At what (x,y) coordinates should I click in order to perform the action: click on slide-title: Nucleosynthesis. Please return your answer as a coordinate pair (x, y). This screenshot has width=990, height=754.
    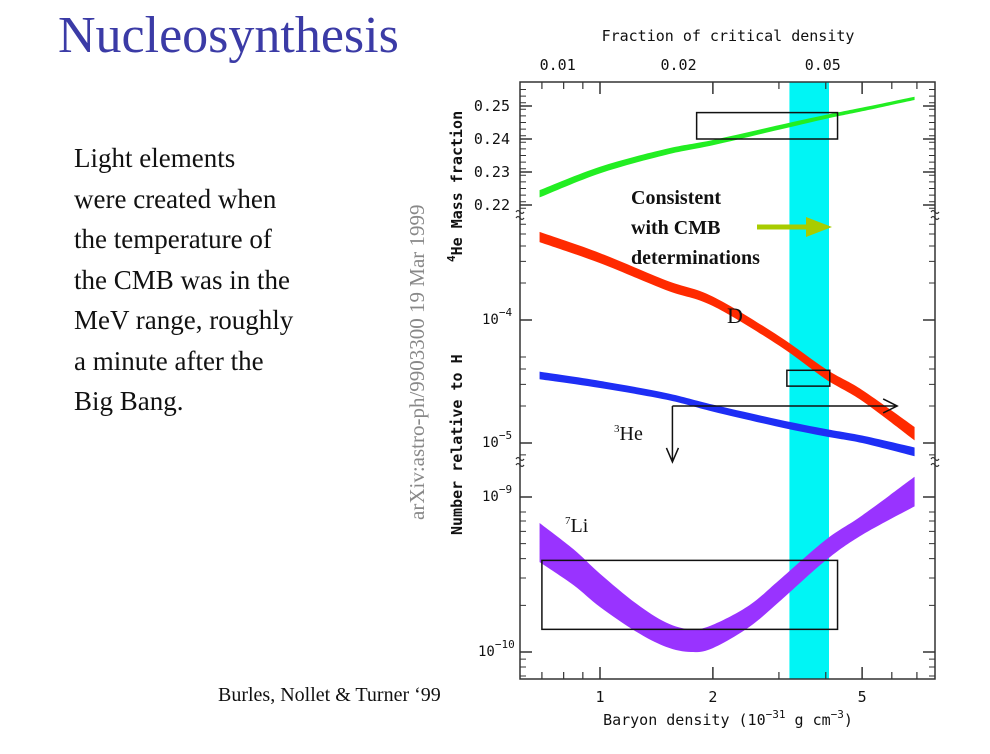
    Looking at the image, I should click on (228, 35).